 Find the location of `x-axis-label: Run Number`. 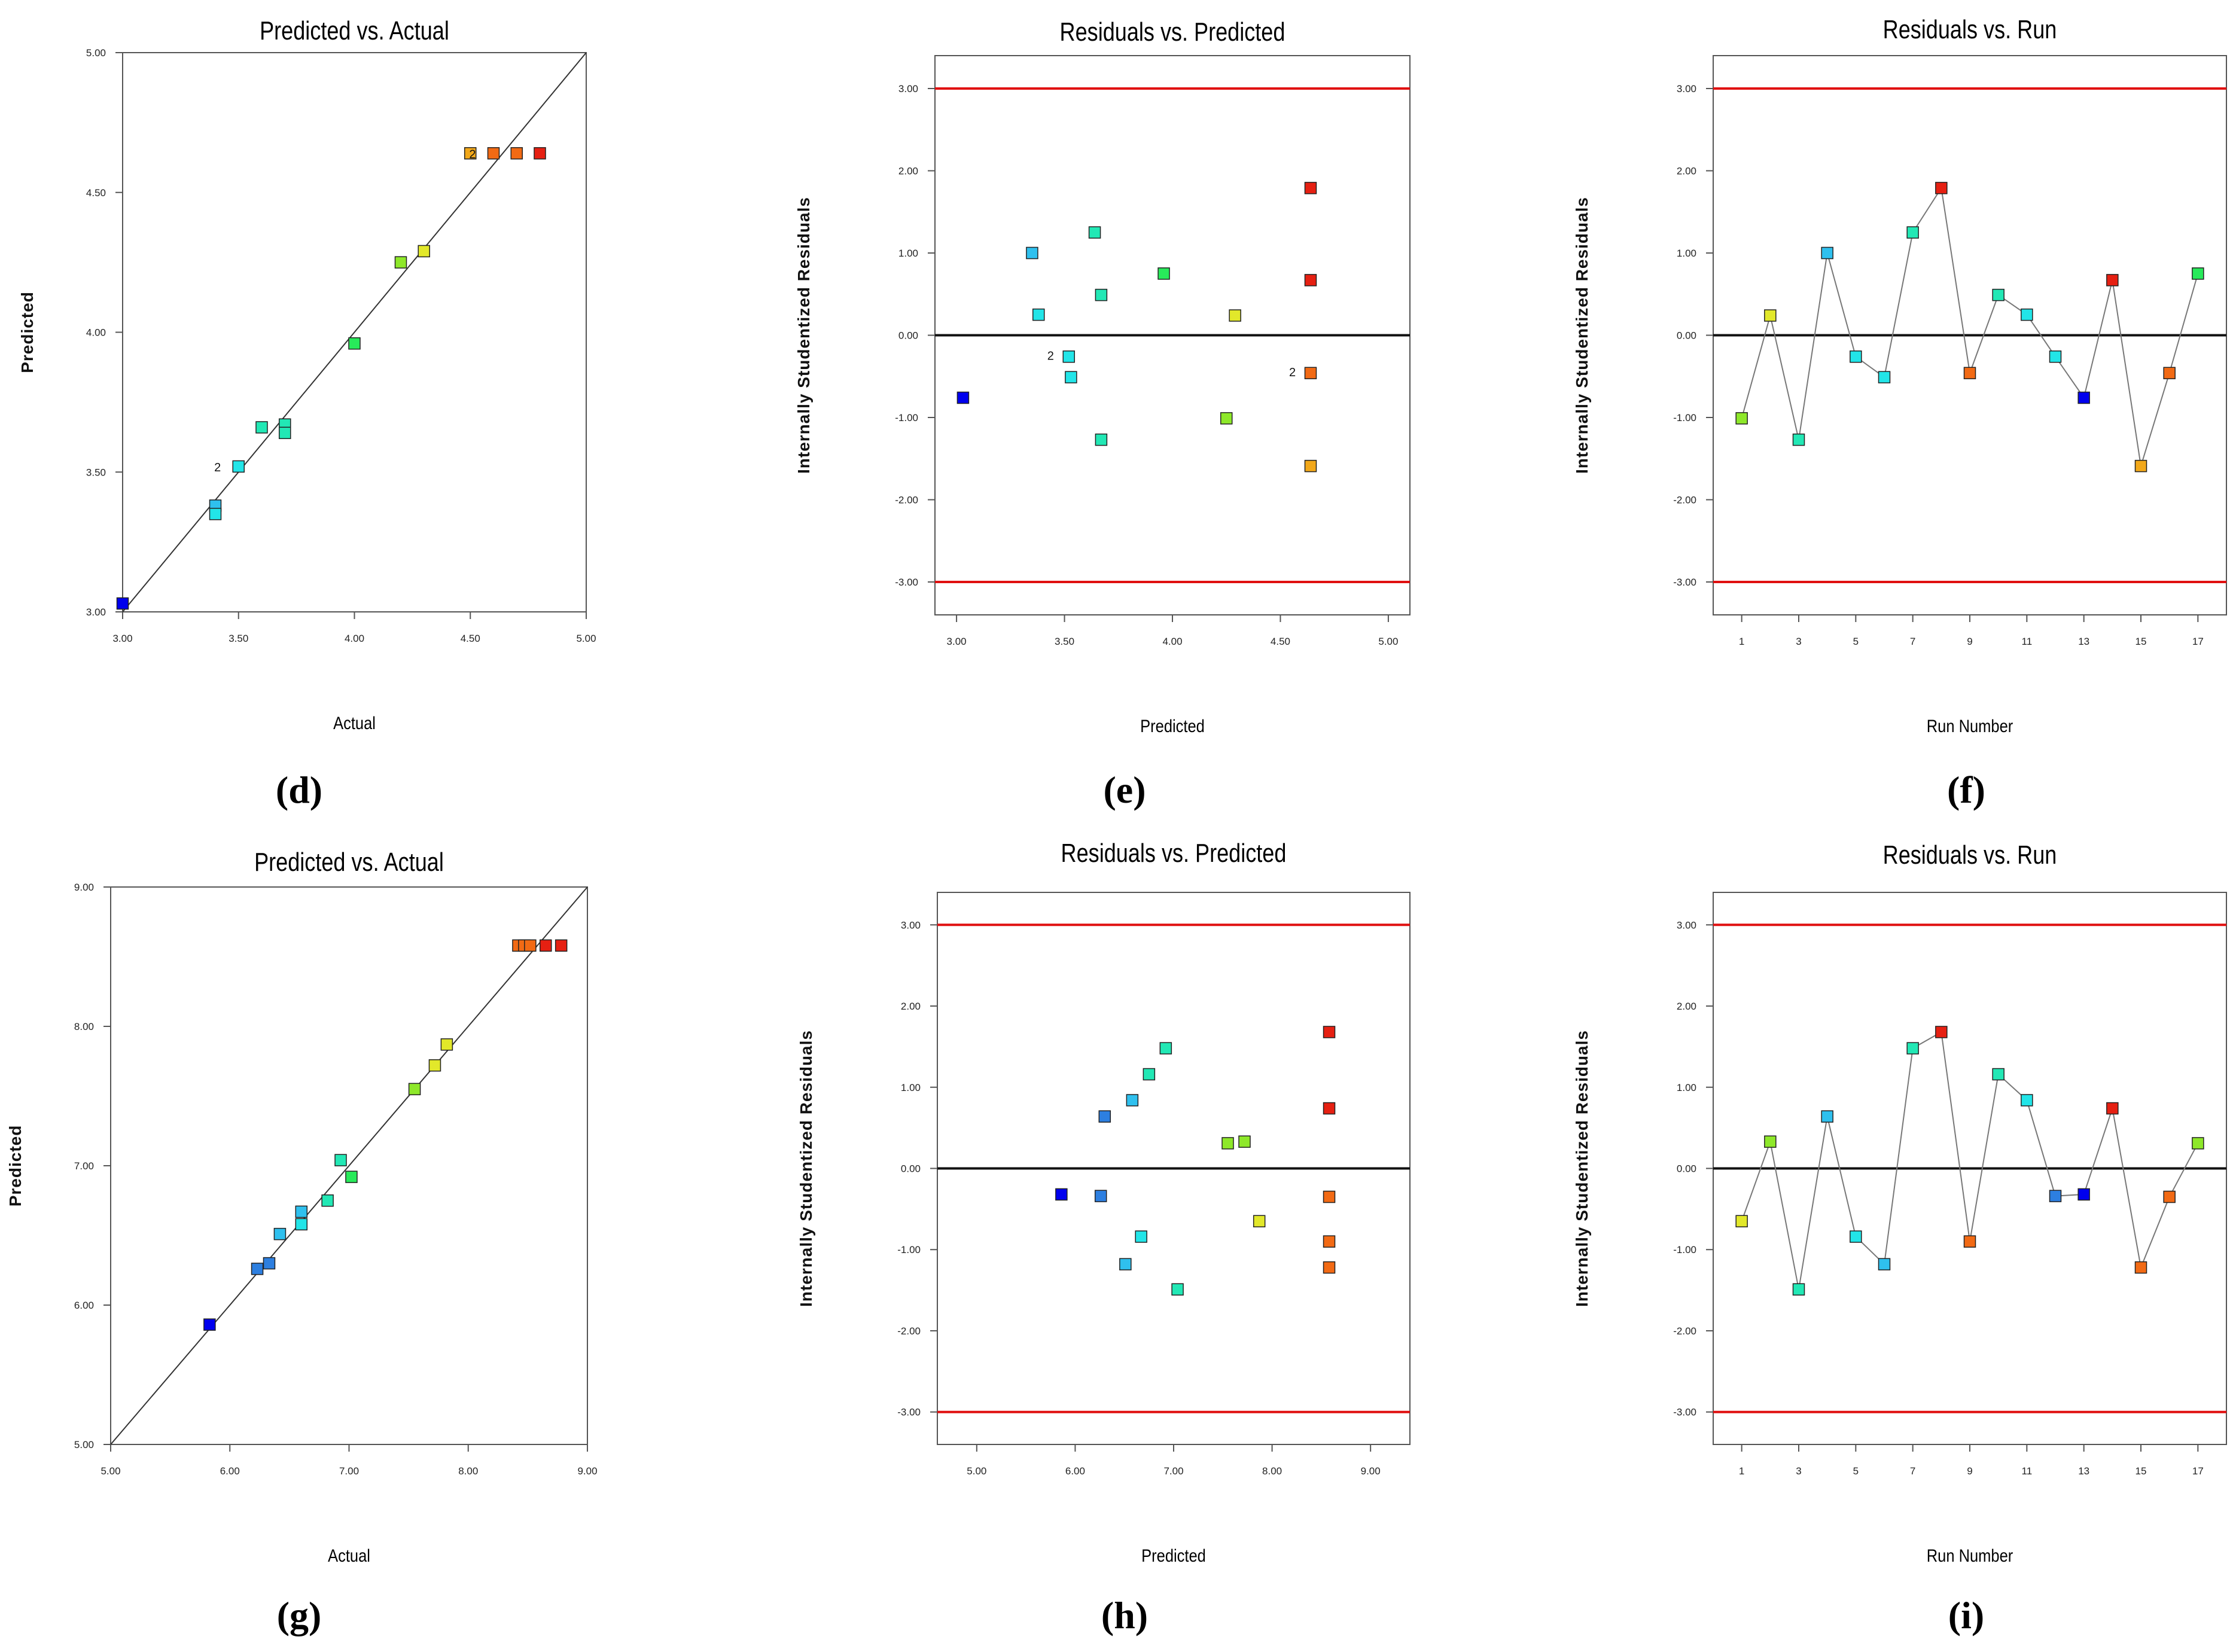

x-axis-label: Run Number is located at coordinates (1970, 726).